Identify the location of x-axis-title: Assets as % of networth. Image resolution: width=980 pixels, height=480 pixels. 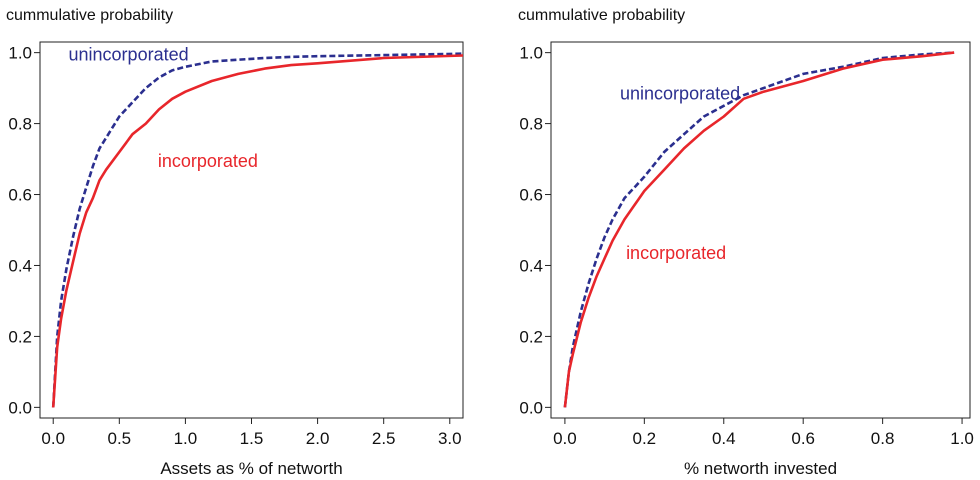
(251, 468).